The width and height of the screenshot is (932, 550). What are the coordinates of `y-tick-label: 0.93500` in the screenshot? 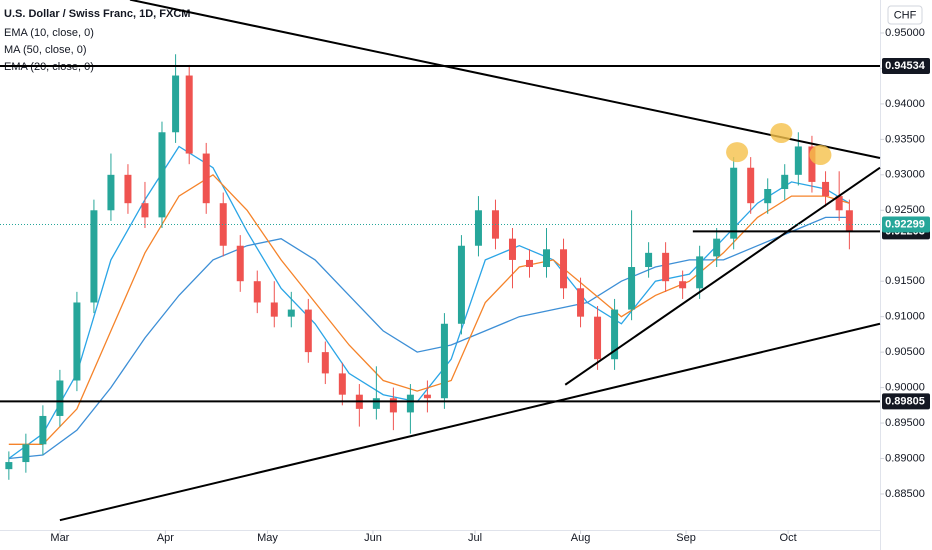 It's located at (905, 139).